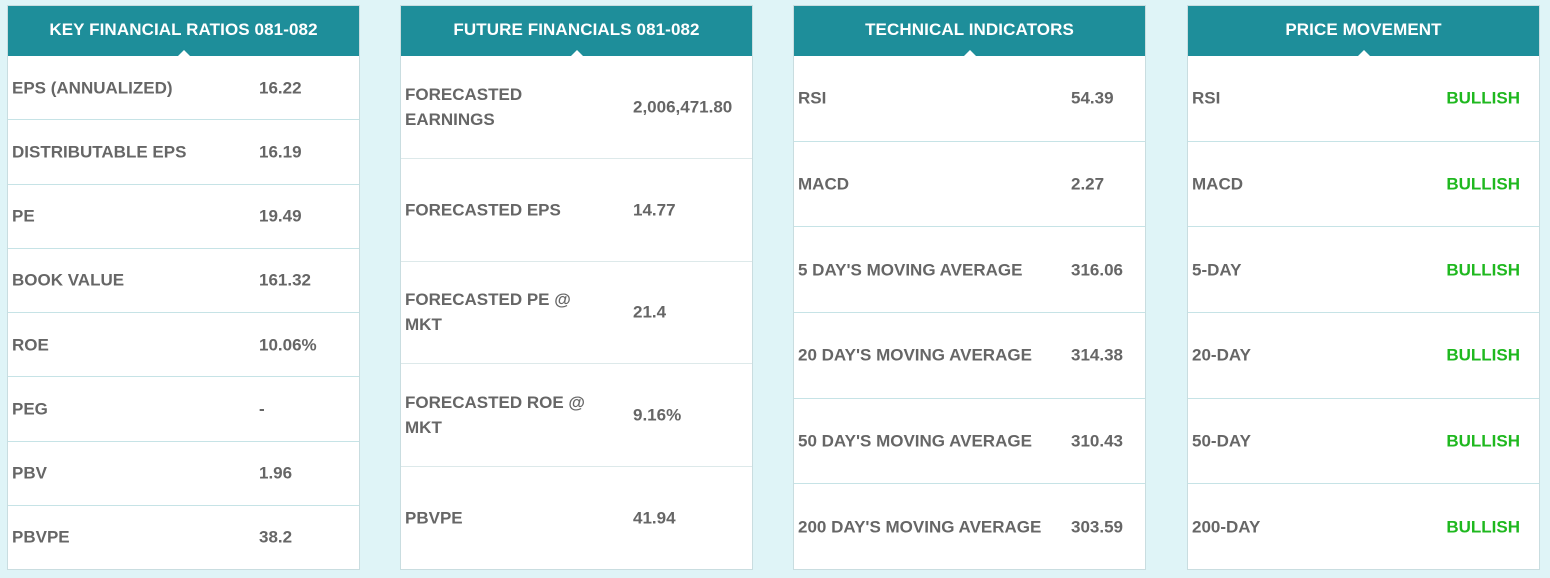 The width and height of the screenshot is (1550, 578). I want to click on row-label: BOOK VALUE, so click(68, 280).